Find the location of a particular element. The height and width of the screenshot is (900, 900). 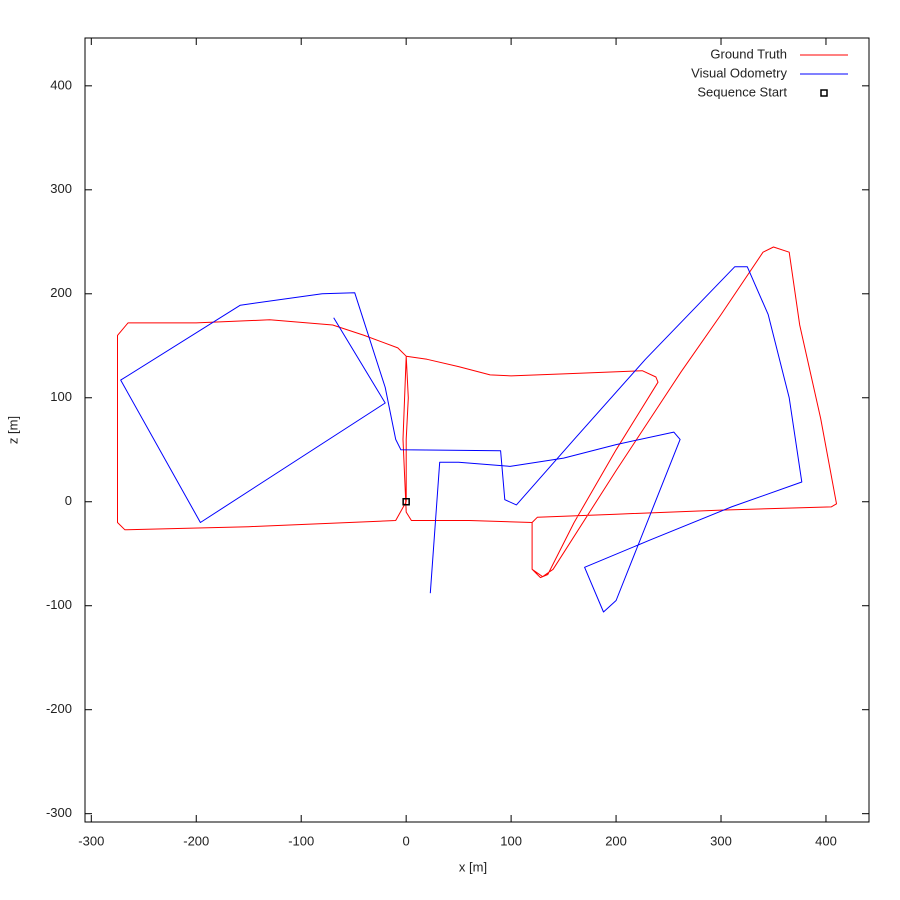

start-marker is located at coordinates (406, 501).